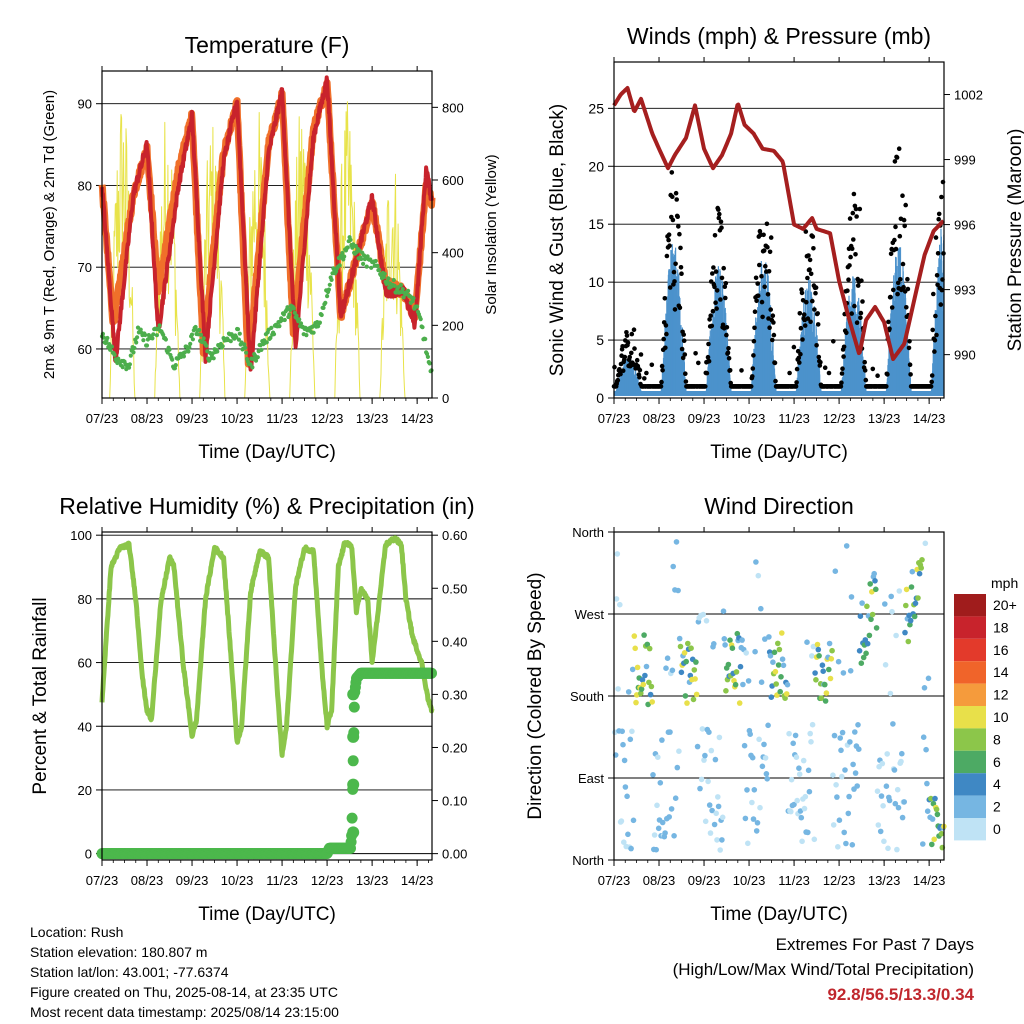 Image resolution: width=1024 pixels, height=1024 pixels. I want to click on y-axis-label: Percent & Total Rainfall, so click(40, 695).